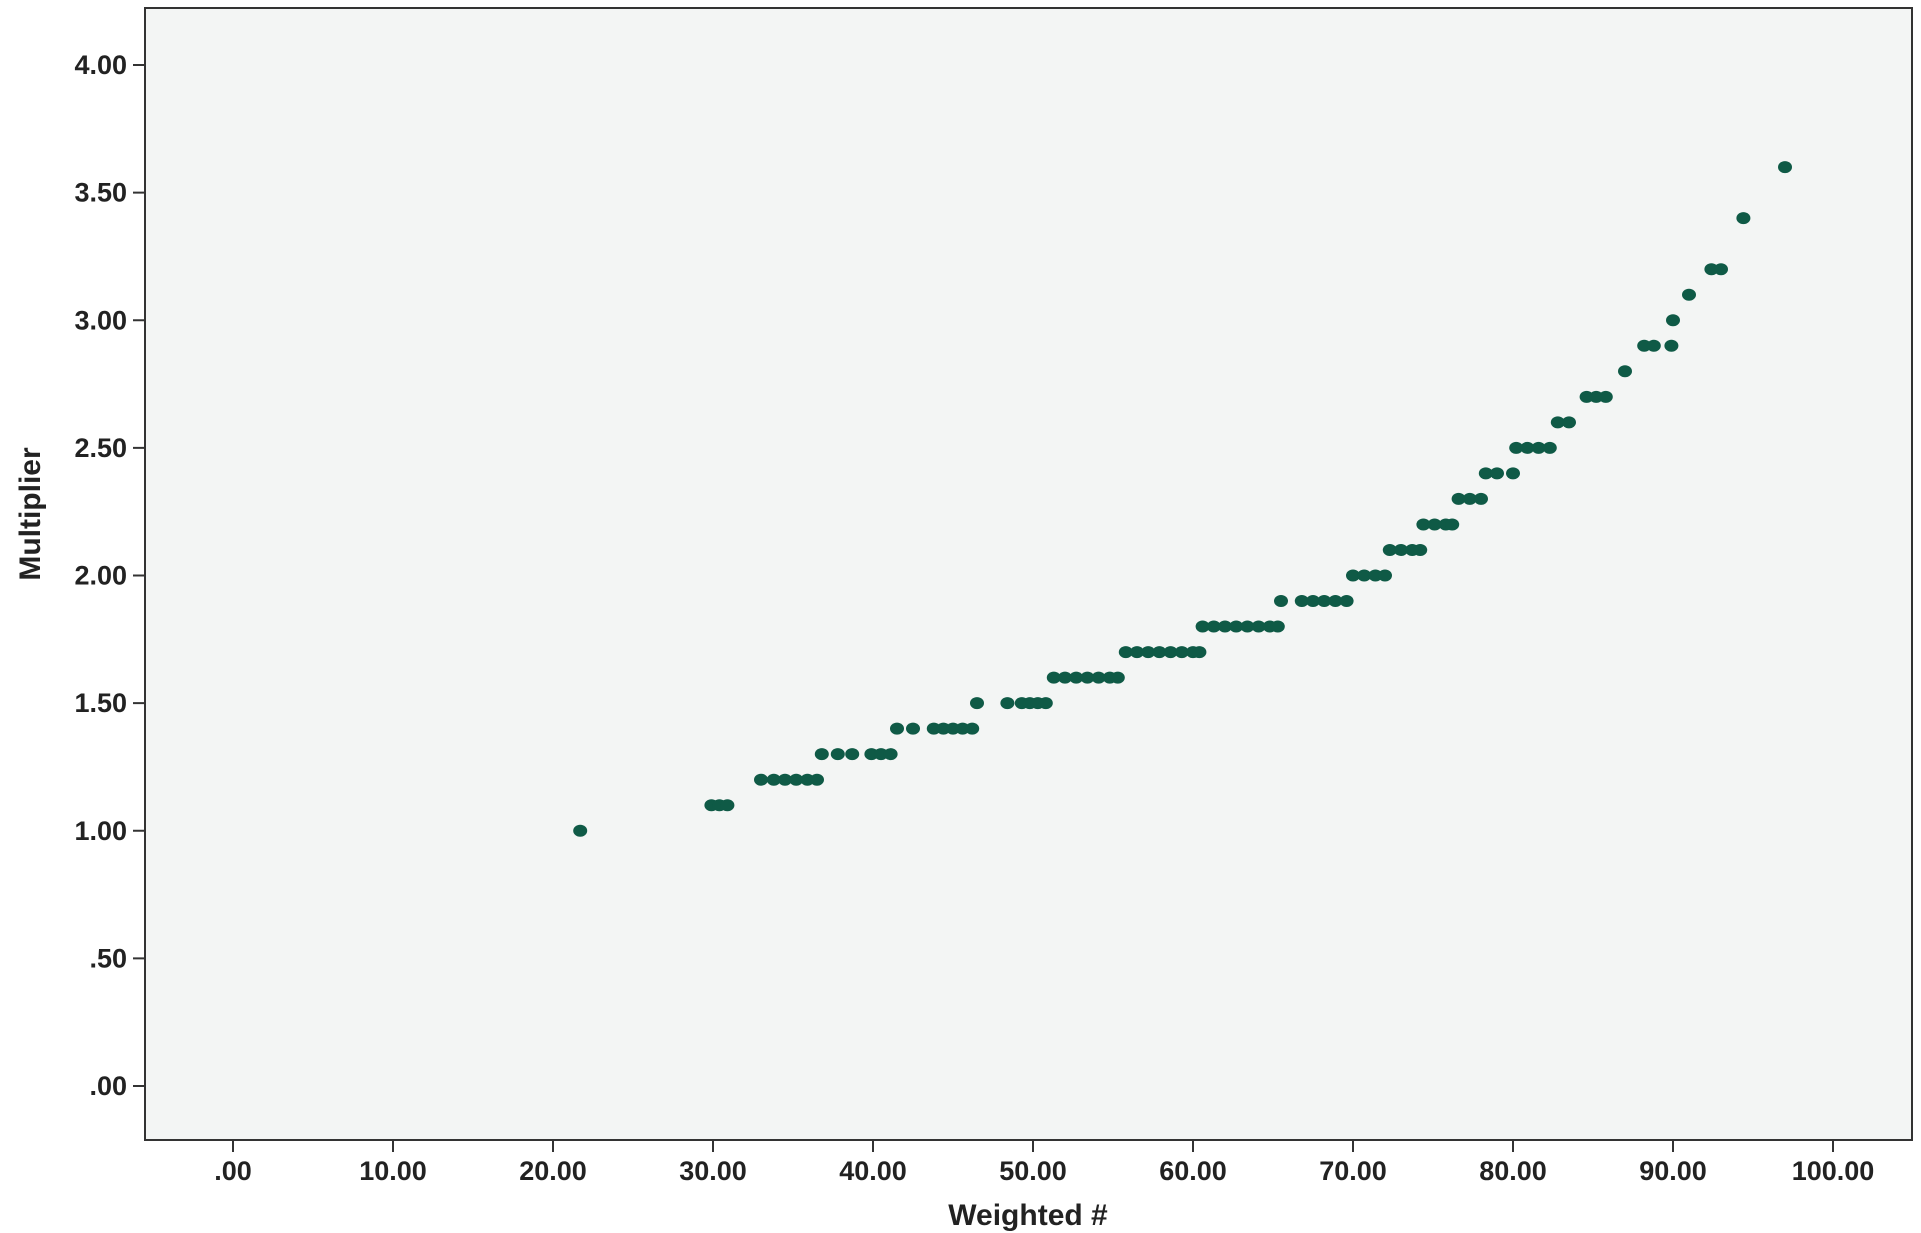 This screenshot has height=1233, width=1921. I want to click on y-axis: .00 .50 1.00 1.50 2.00 2.50 3.00 3.50 4.00, so click(109, 575).